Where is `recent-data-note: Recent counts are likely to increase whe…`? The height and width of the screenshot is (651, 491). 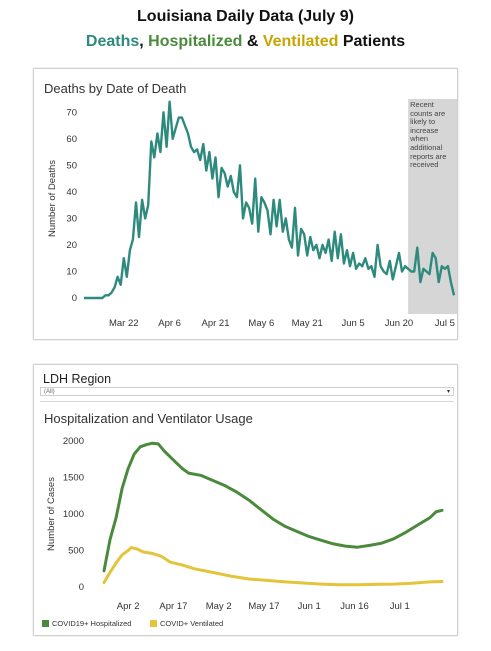 recent-data-note: Recent counts are likely to increase whe… is located at coordinates (428, 135).